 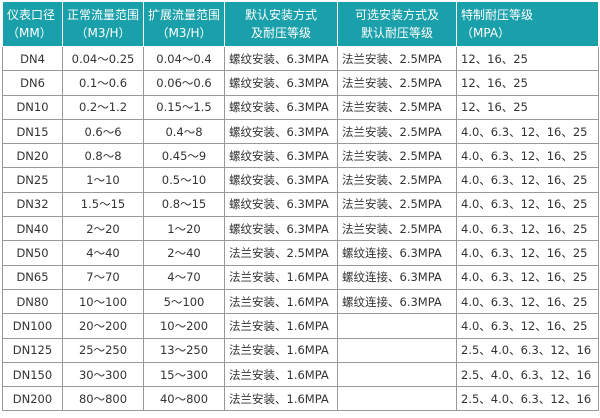 I want to click on header-diameter: 仪表口径 （MM）, so click(x=32, y=24).